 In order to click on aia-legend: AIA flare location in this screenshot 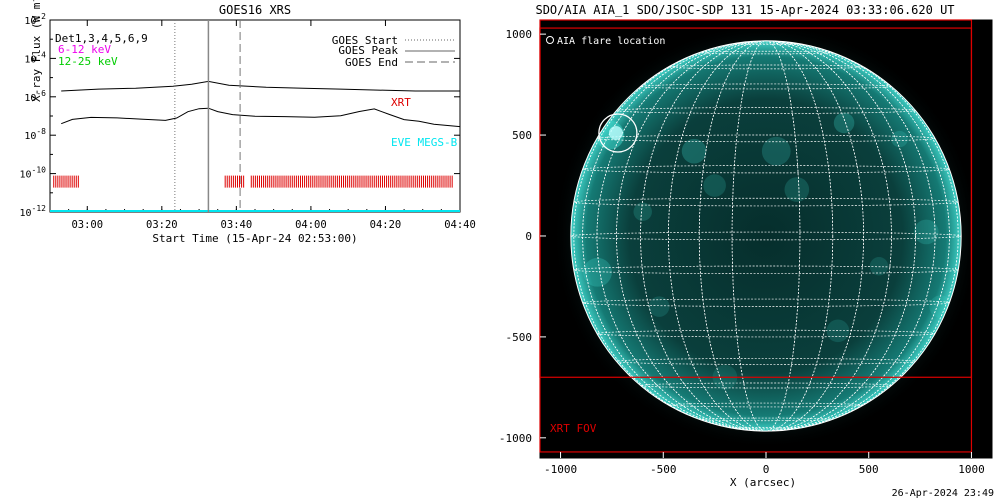, I will do `click(605, 41)`.